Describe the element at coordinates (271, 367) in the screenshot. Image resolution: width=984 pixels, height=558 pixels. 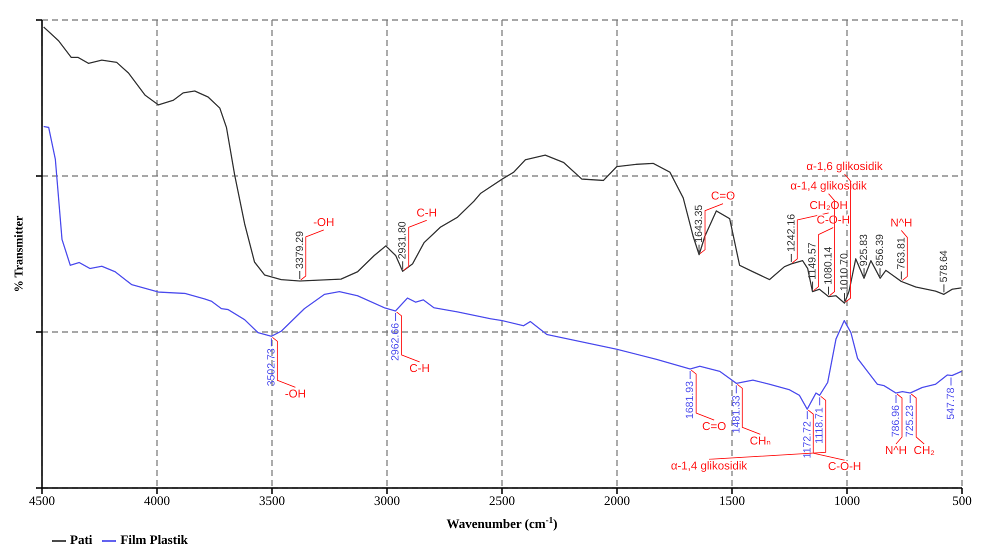
I see `annotation: 3502.73` at that location.